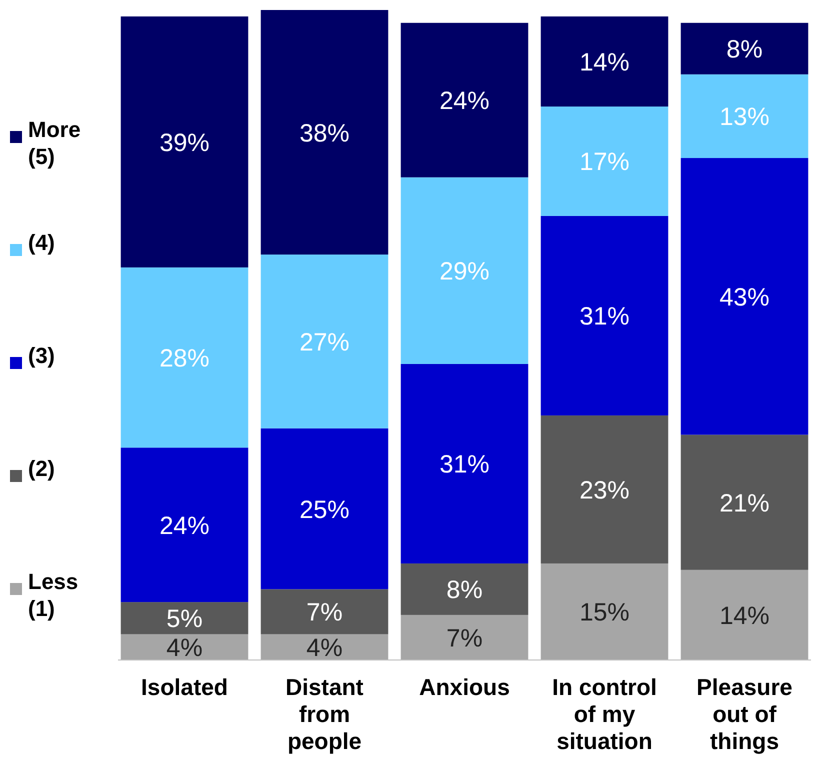 Image resolution: width=819 pixels, height=772 pixels. I want to click on legend-label: (2), so click(41, 468).